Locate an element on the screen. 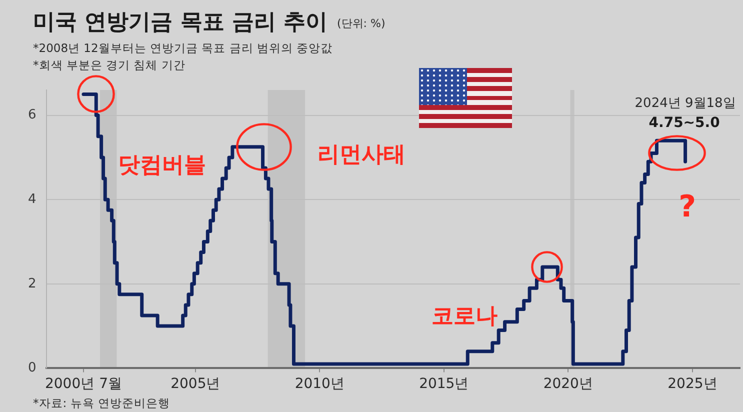 This screenshot has width=743, height=412. chart-title: 미국 연방기금 목표 금리 추이 is located at coordinates (180, 23).